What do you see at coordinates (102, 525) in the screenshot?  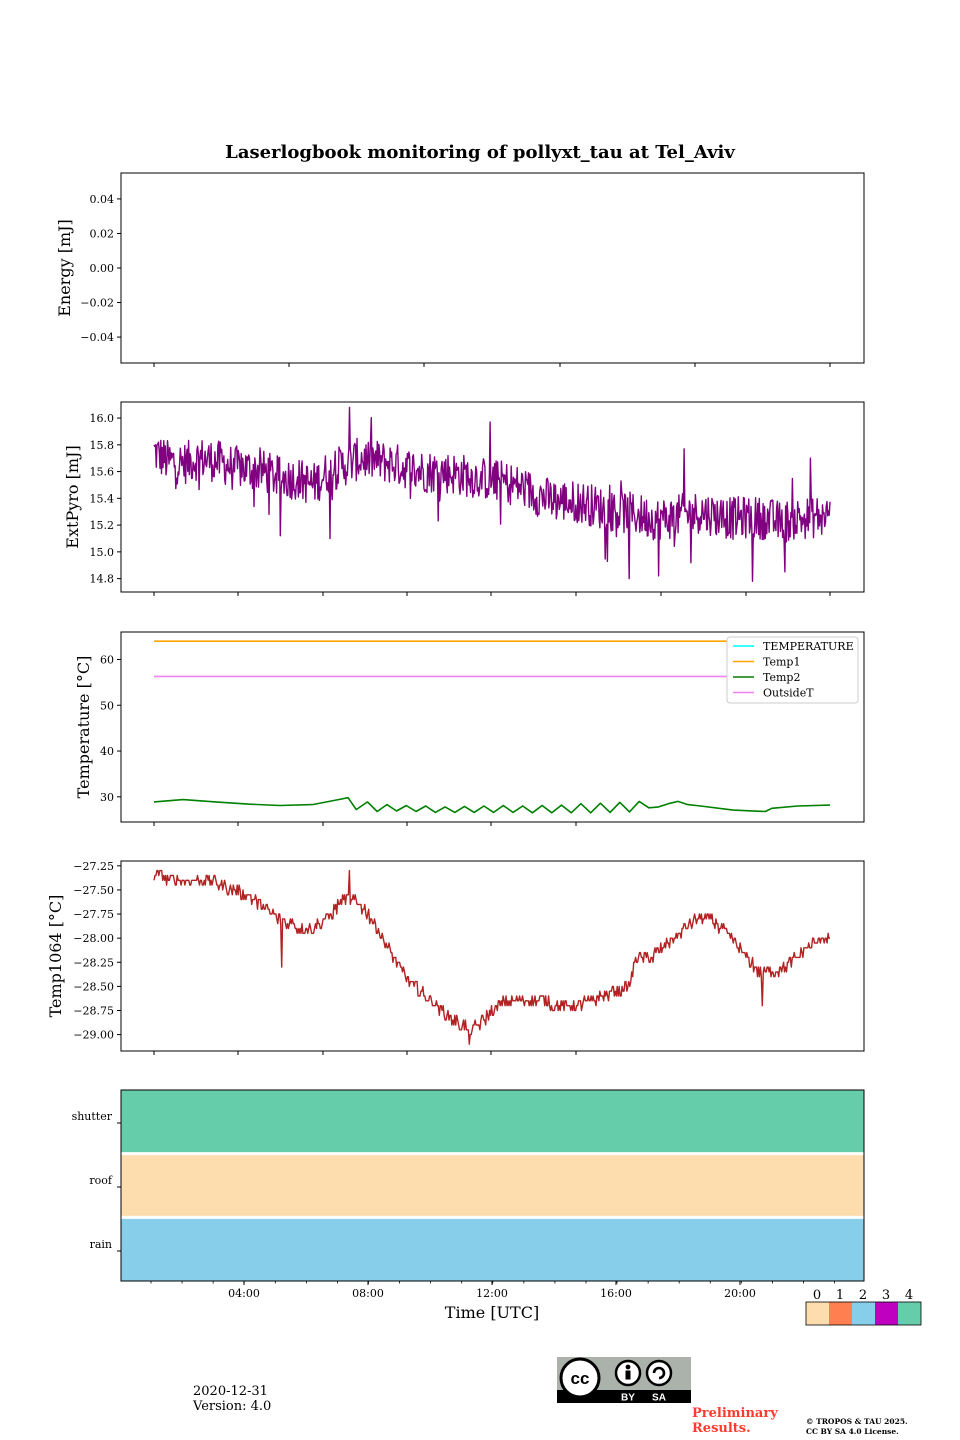 I see `extpyro-y-tick-label: 15.2` at bounding box center [102, 525].